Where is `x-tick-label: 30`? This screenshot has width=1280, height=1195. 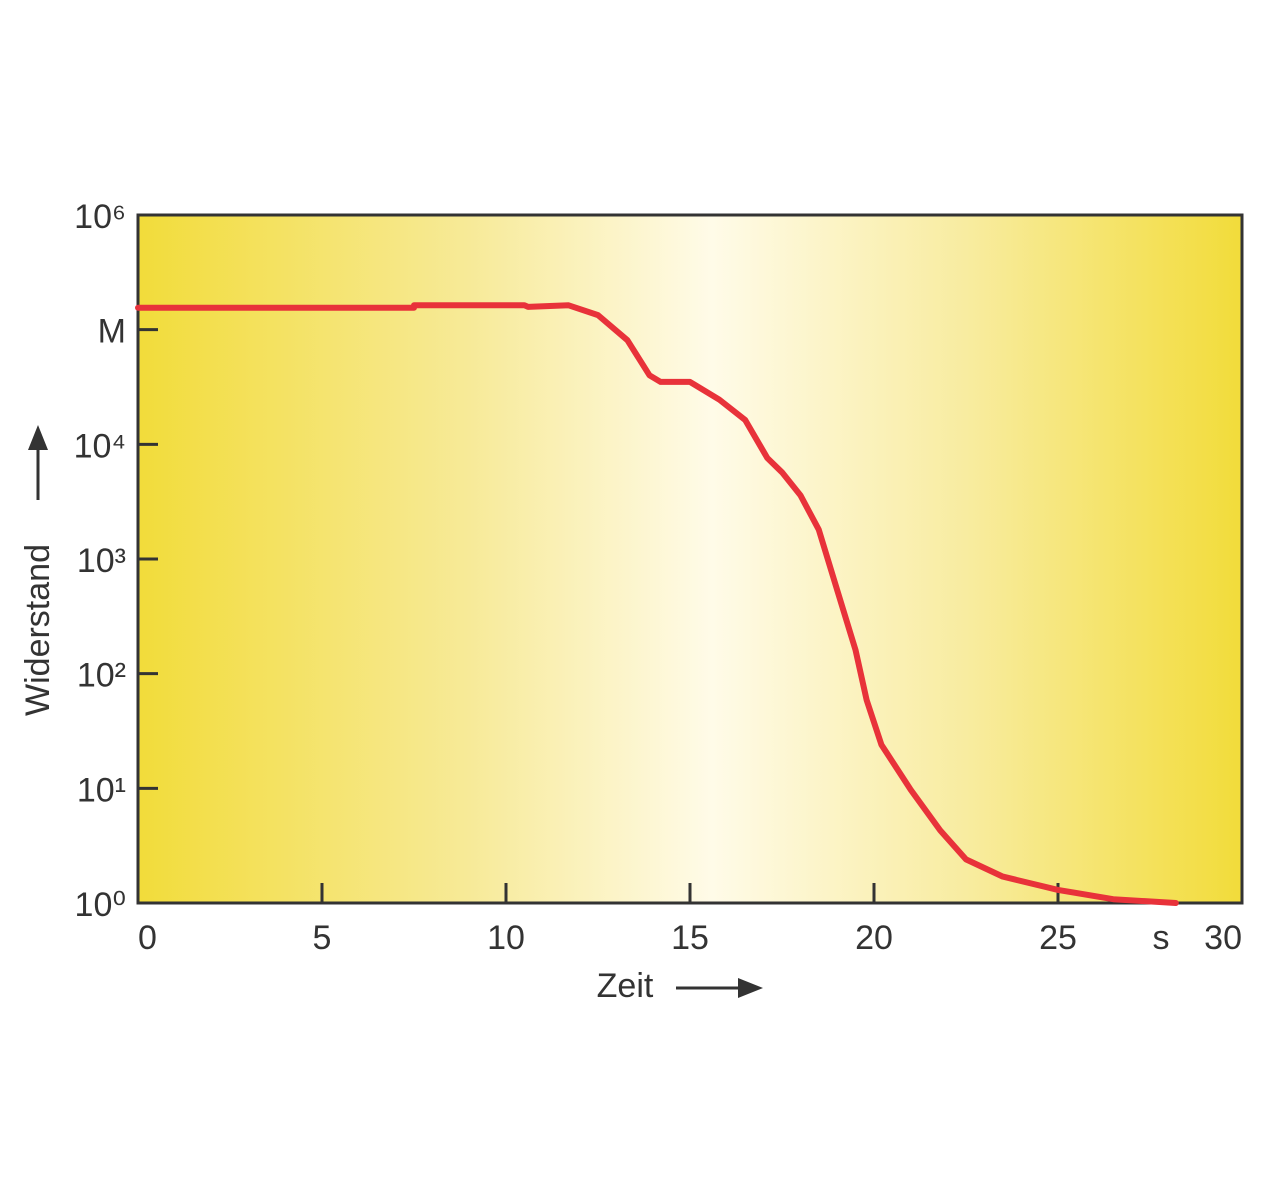
x-tick-label: 30 is located at coordinates (1223, 938).